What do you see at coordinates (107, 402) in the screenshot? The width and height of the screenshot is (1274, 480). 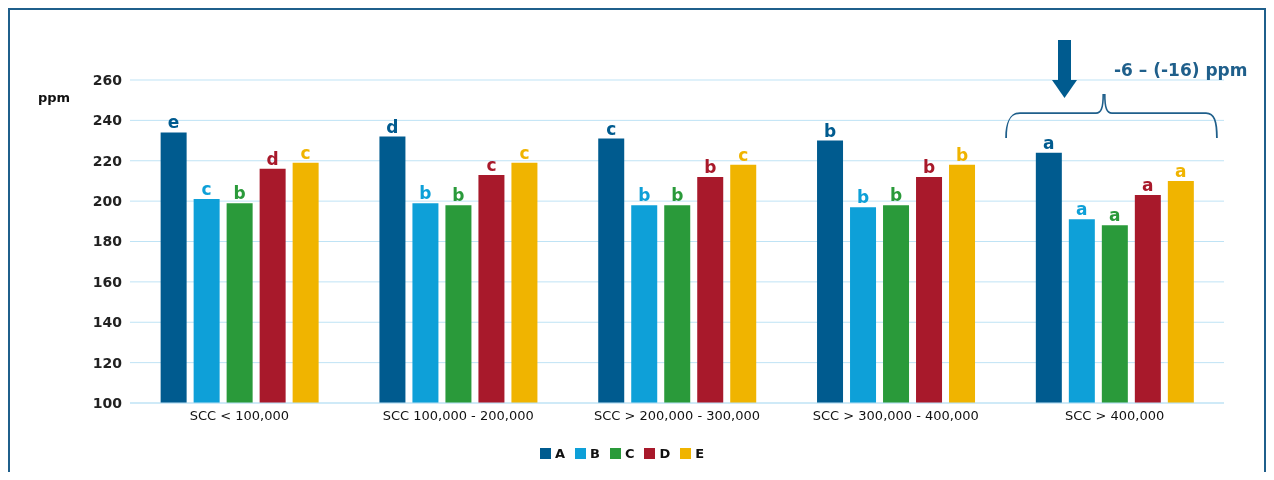 I see `y-tick-label: 100` at bounding box center [107, 402].